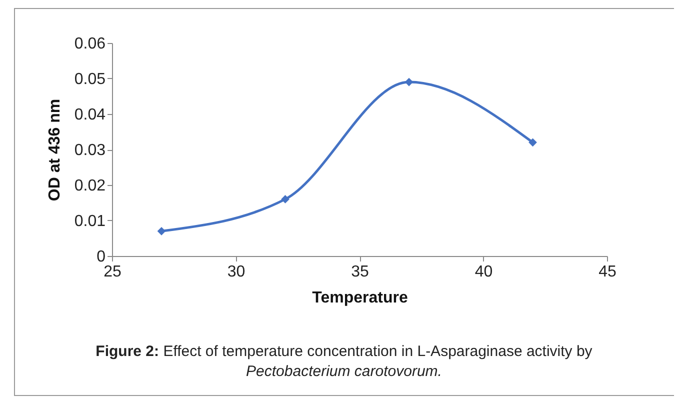  What do you see at coordinates (344, 371) in the screenshot?
I see `text: Pectobacterium carotovorum.` at bounding box center [344, 371].